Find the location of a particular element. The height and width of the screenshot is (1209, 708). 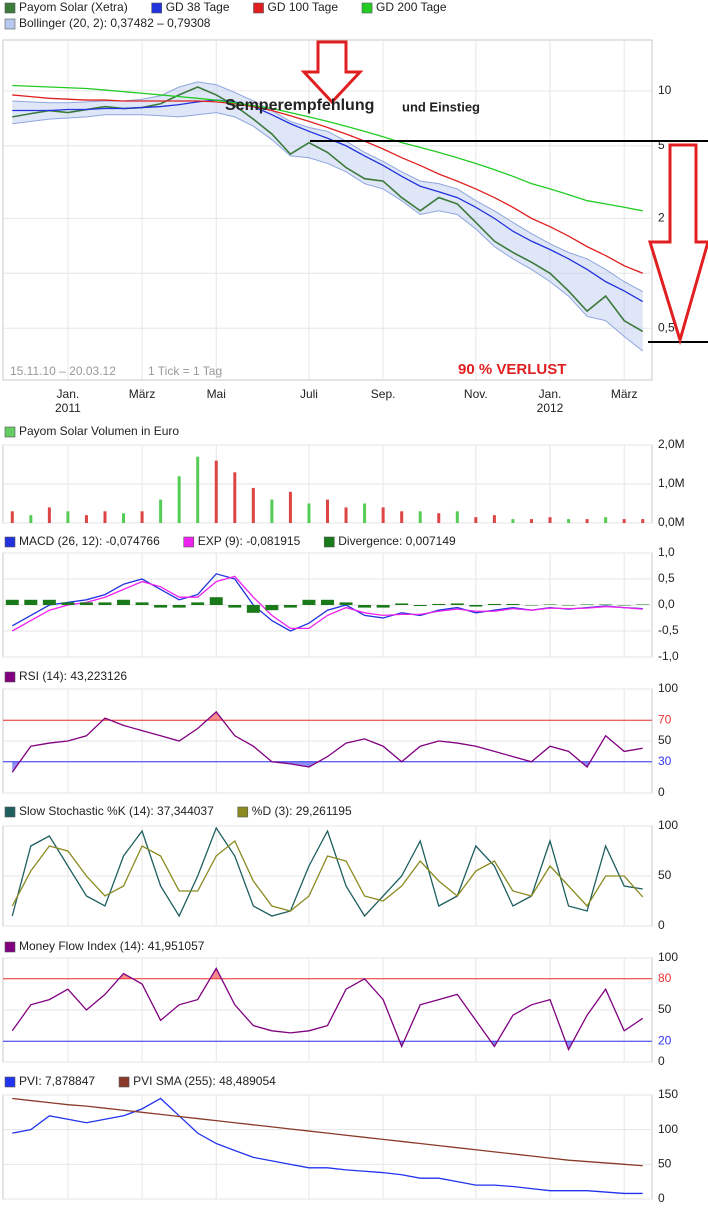

y-tick-label: -0,5 is located at coordinates (668, 630).